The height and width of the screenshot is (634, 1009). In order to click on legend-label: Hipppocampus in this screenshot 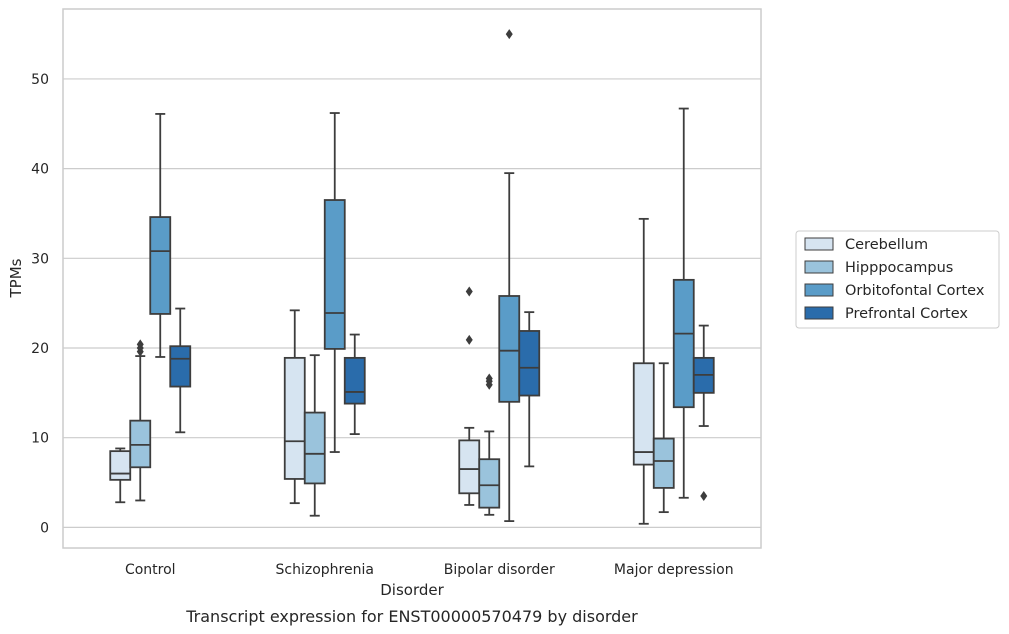, I will do `click(899, 268)`.